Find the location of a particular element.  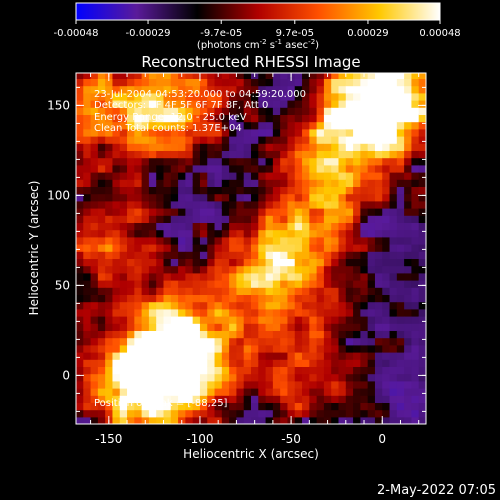

colorbar-tick-label: -0.00048 is located at coordinates (76, 33).